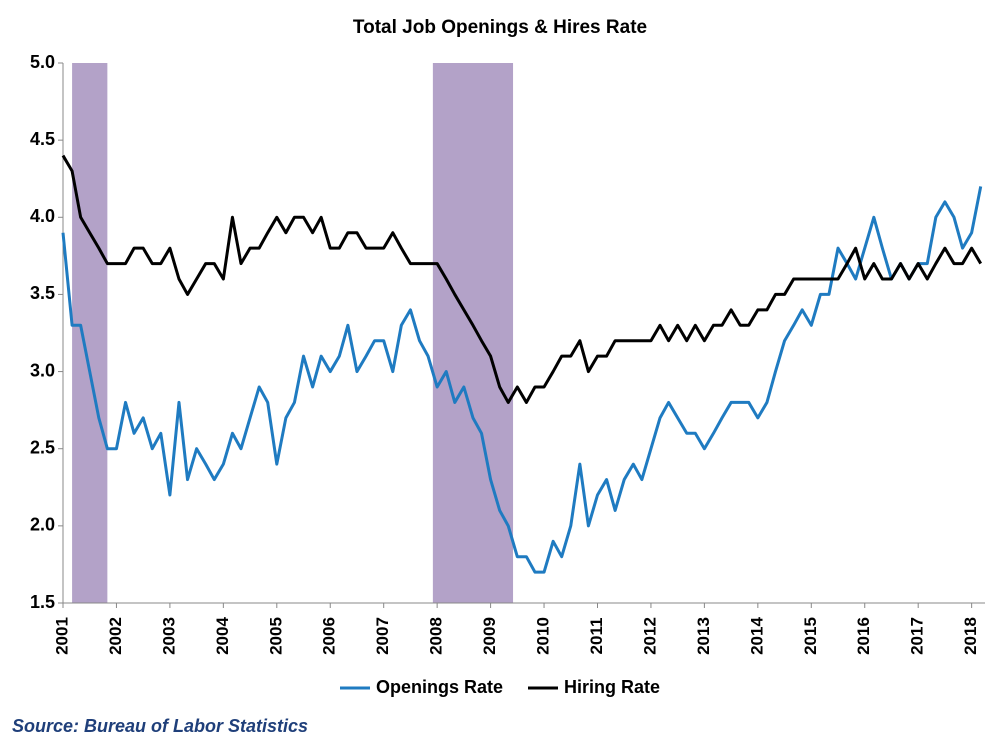 This screenshot has height=755, width=1000. I want to click on x-tick-label: 2013, so click(703, 636).